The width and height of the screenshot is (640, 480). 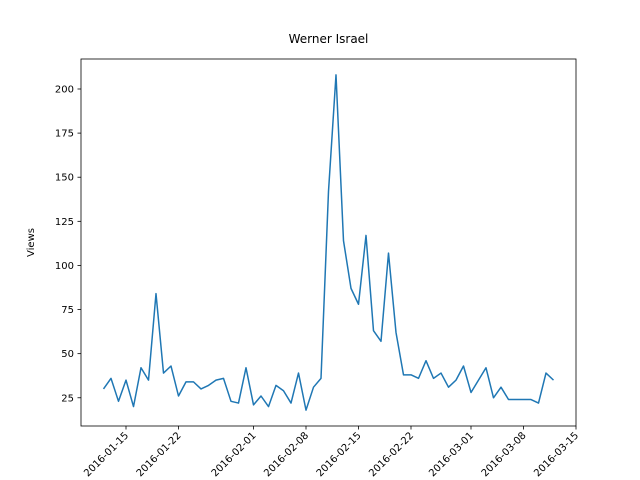 What do you see at coordinates (67, 398) in the screenshot?
I see `y-tick-label: 25` at bounding box center [67, 398].